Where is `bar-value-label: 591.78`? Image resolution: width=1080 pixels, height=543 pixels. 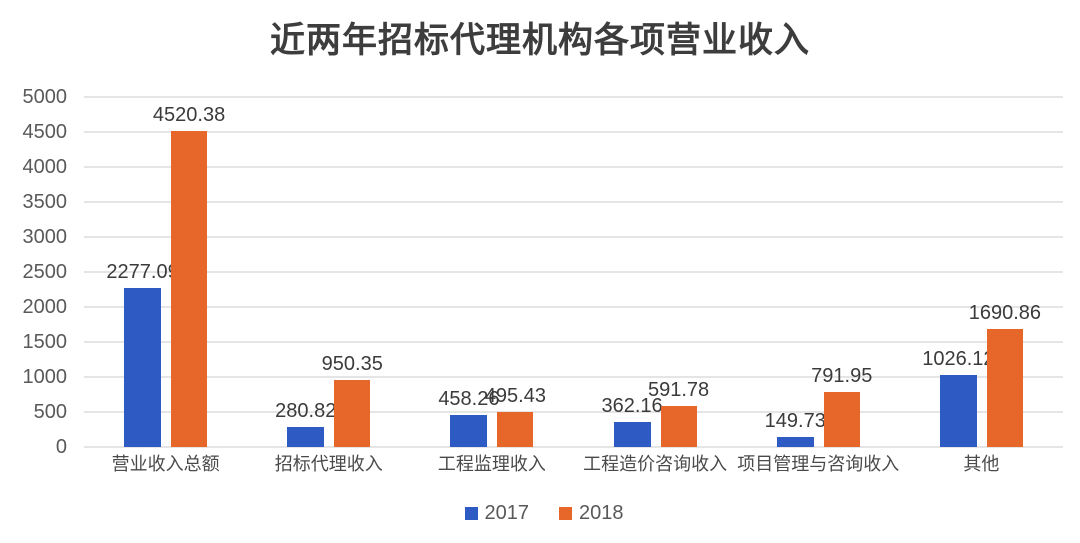 bar-value-label: 591.78 is located at coordinates (678, 389).